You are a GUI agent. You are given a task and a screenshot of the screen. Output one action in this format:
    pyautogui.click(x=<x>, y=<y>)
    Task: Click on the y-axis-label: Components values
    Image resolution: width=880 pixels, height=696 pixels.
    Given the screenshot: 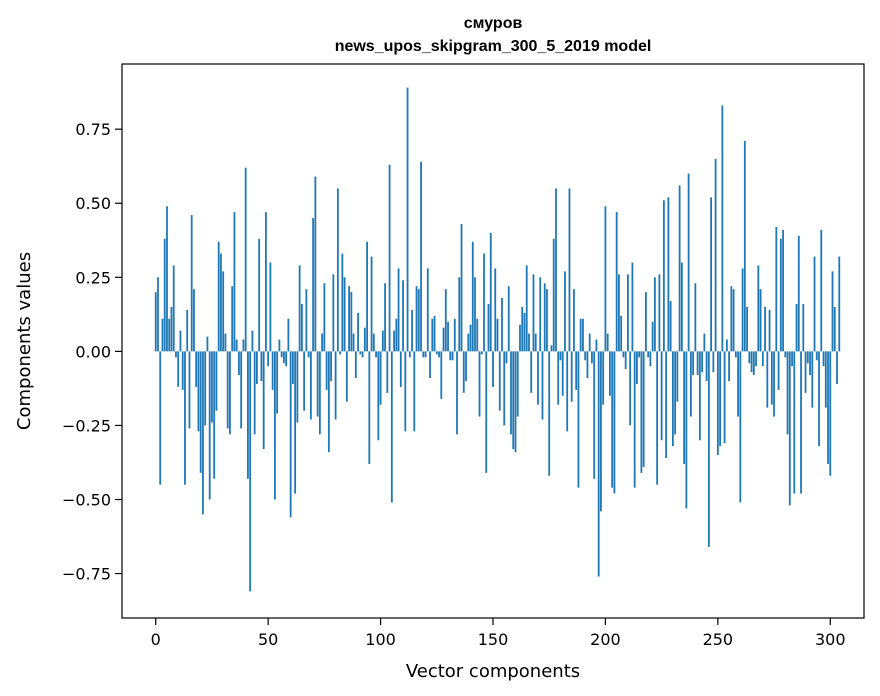 What is the action you would take?
    pyautogui.click(x=24, y=341)
    